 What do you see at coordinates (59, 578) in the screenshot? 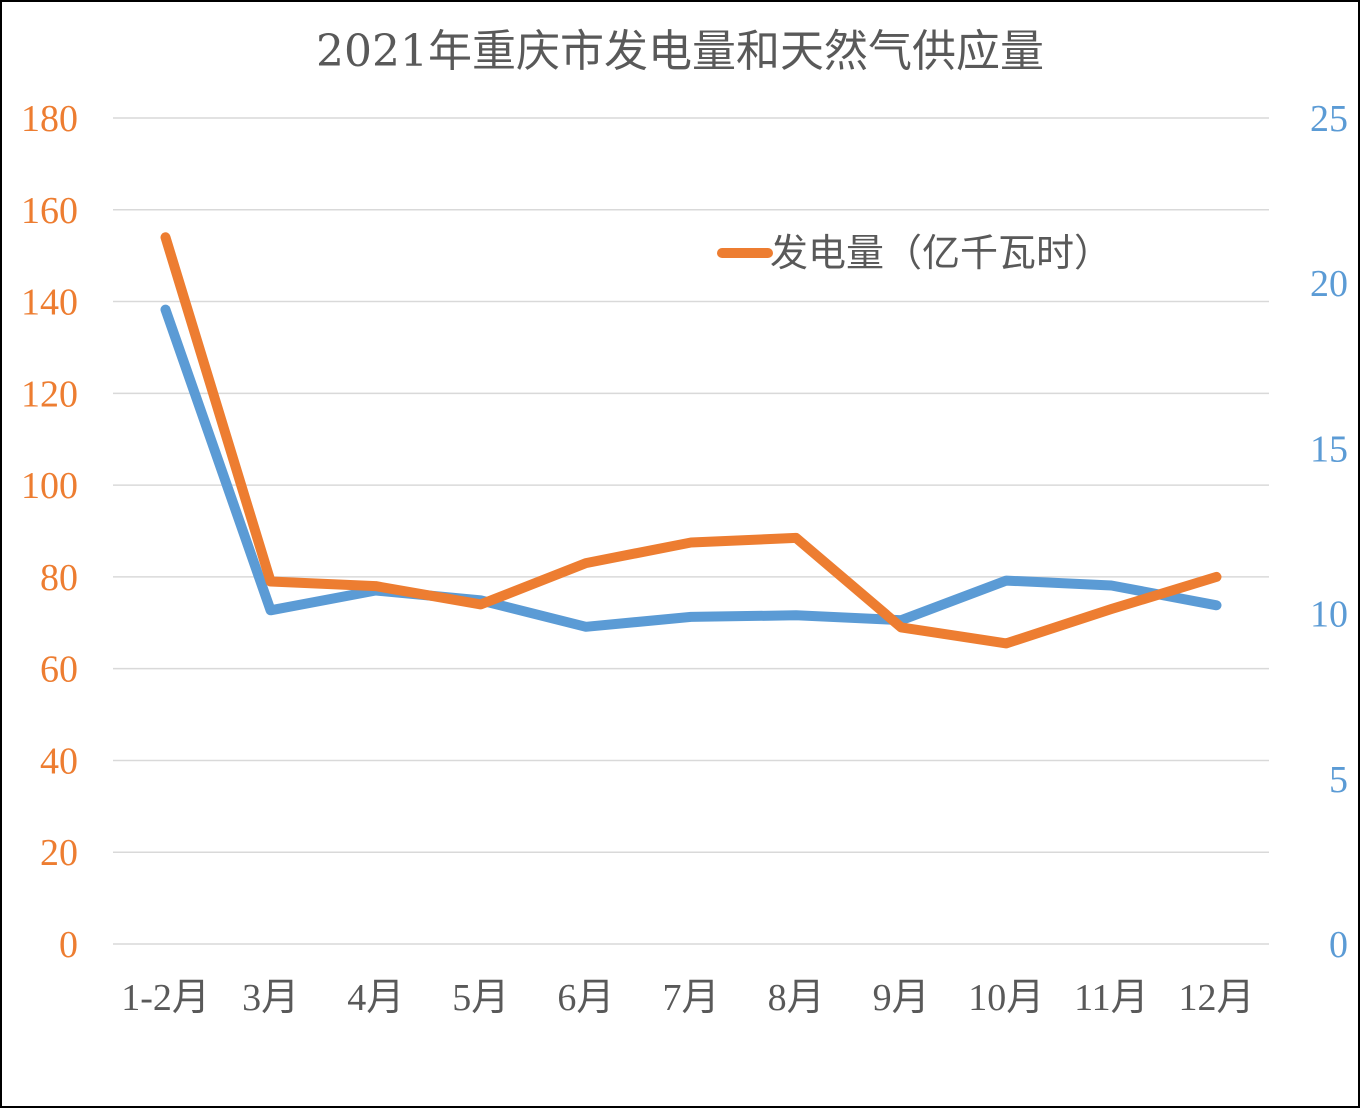
I see `left-tick-label: 80` at bounding box center [59, 578].